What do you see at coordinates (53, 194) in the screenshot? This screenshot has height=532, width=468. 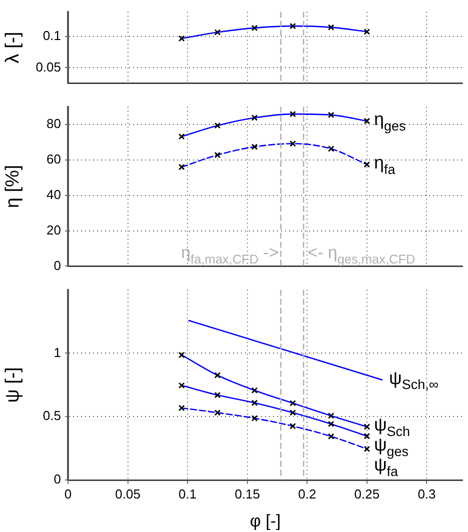 I see `y-tick-label: 40` at bounding box center [53, 194].